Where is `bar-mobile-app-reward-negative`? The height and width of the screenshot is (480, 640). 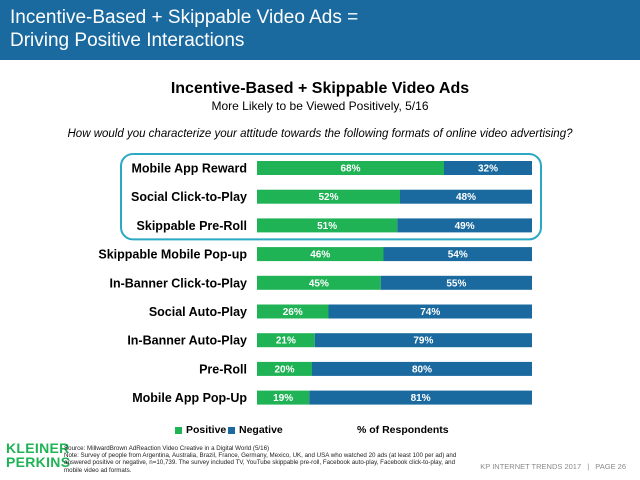 bar-mobile-app-reward-negative is located at coordinates (488, 168).